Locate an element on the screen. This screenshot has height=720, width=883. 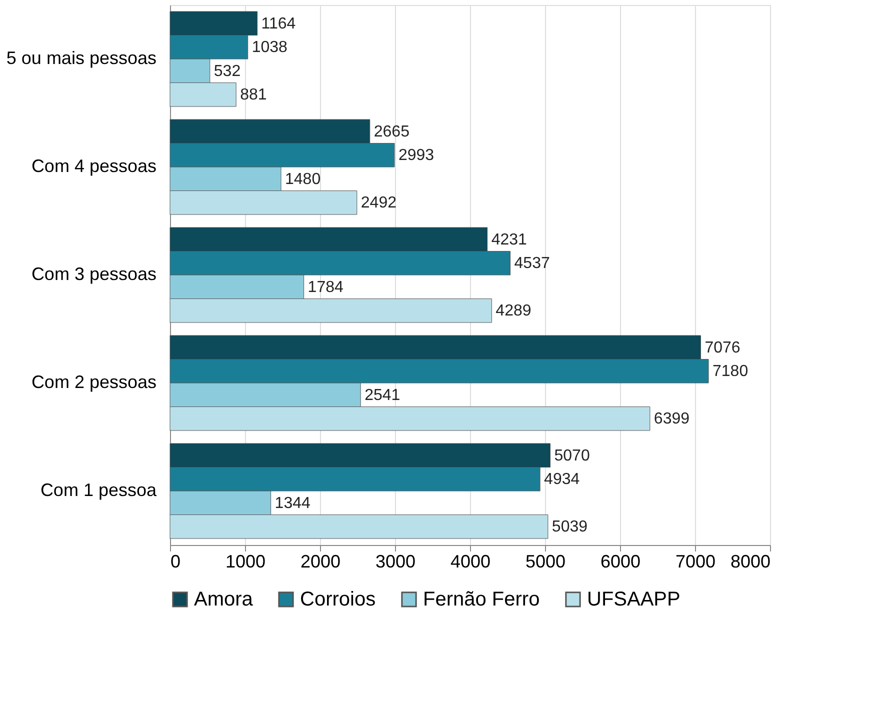
data-label: 1164 is located at coordinates (278, 23).